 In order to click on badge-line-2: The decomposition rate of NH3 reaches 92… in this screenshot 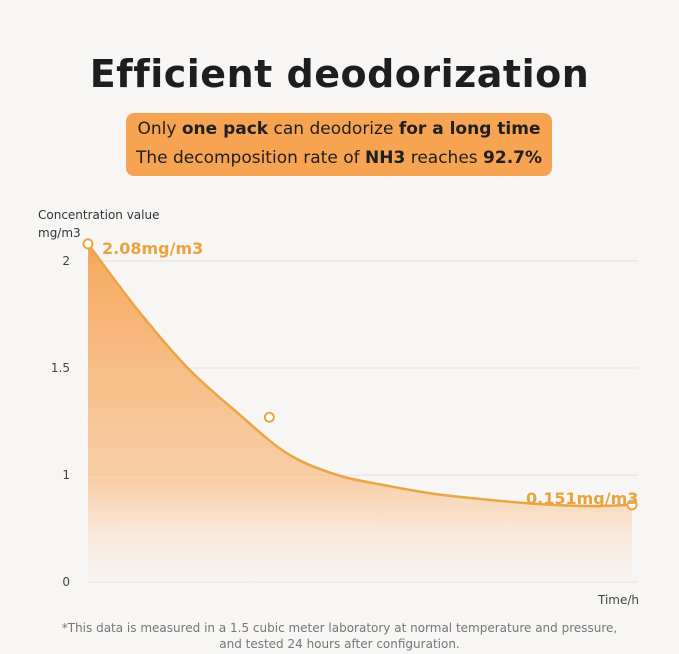, I will do `click(339, 158)`.